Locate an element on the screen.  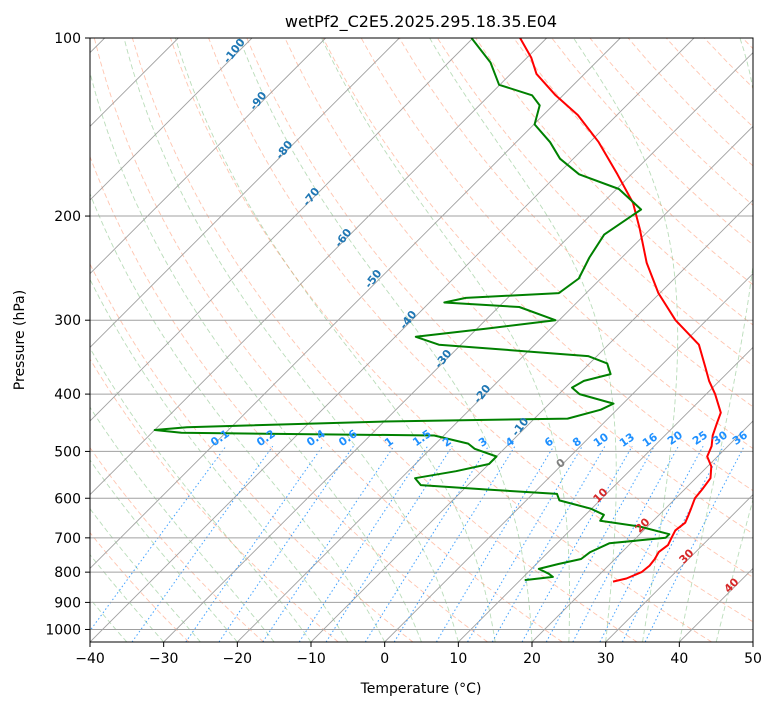
y-tick-label: 400 is located at coordinates (67, 395).